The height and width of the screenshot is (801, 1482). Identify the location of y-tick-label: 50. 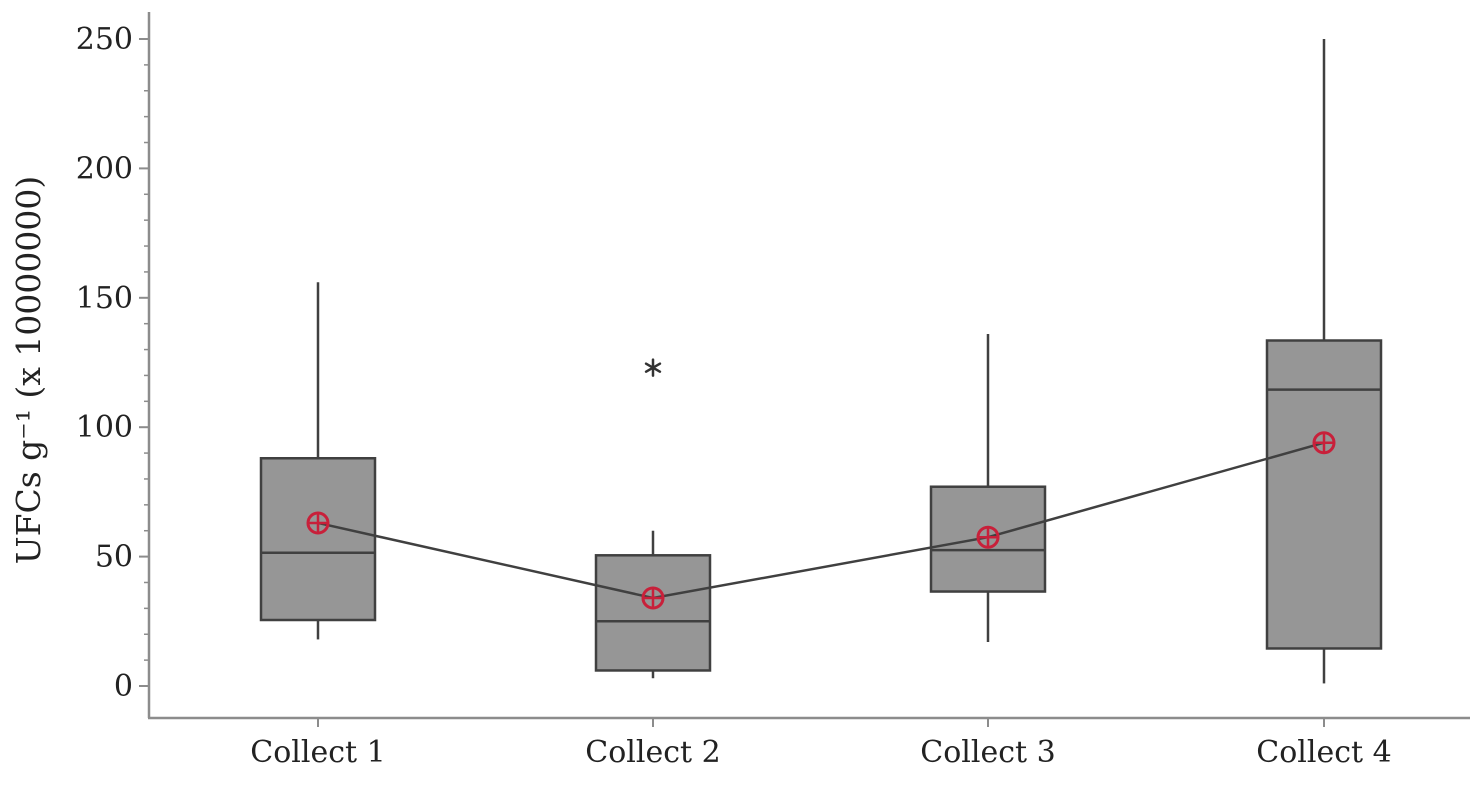
(114, 557).